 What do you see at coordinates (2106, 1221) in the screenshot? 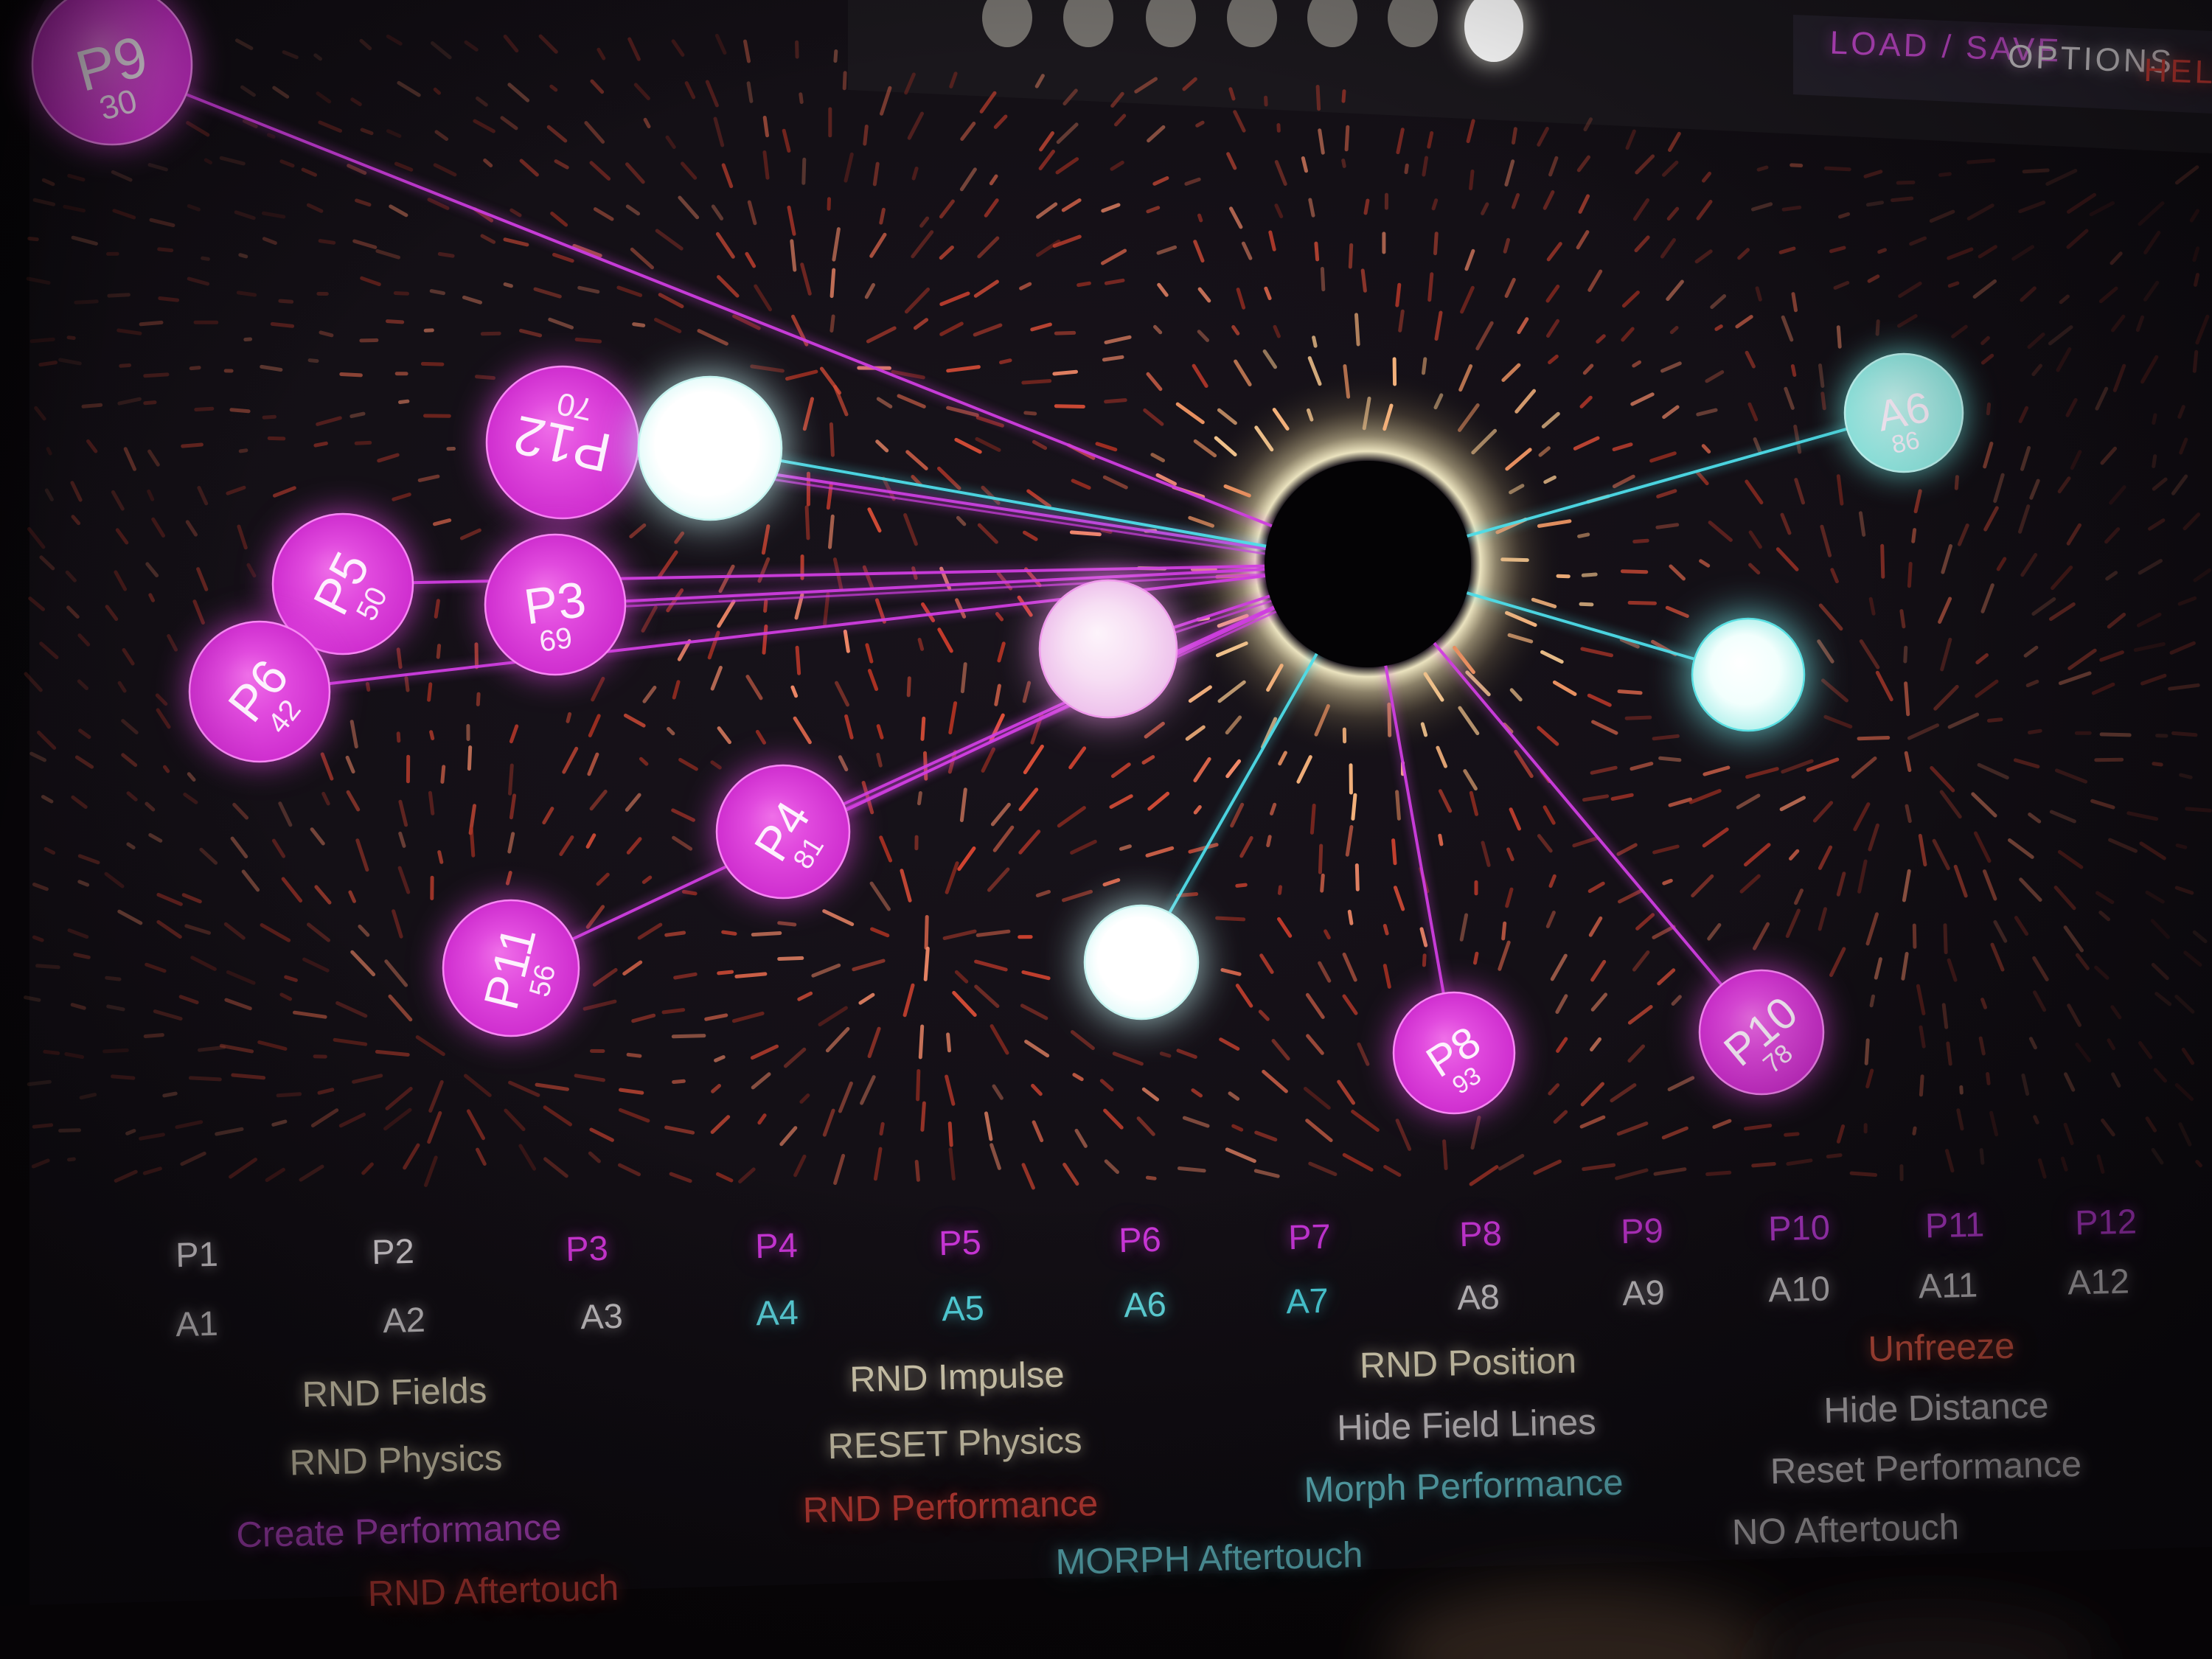
I see `slot-p12: P12` at bounding box center [2106, 1221].